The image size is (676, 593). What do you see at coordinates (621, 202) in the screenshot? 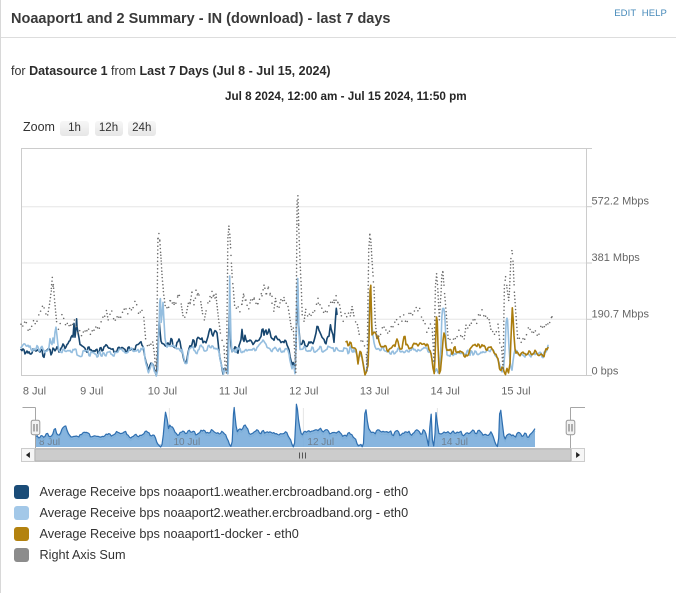
I see `svg-text: 572.2 Mbps` at bounding box center [621, 202].